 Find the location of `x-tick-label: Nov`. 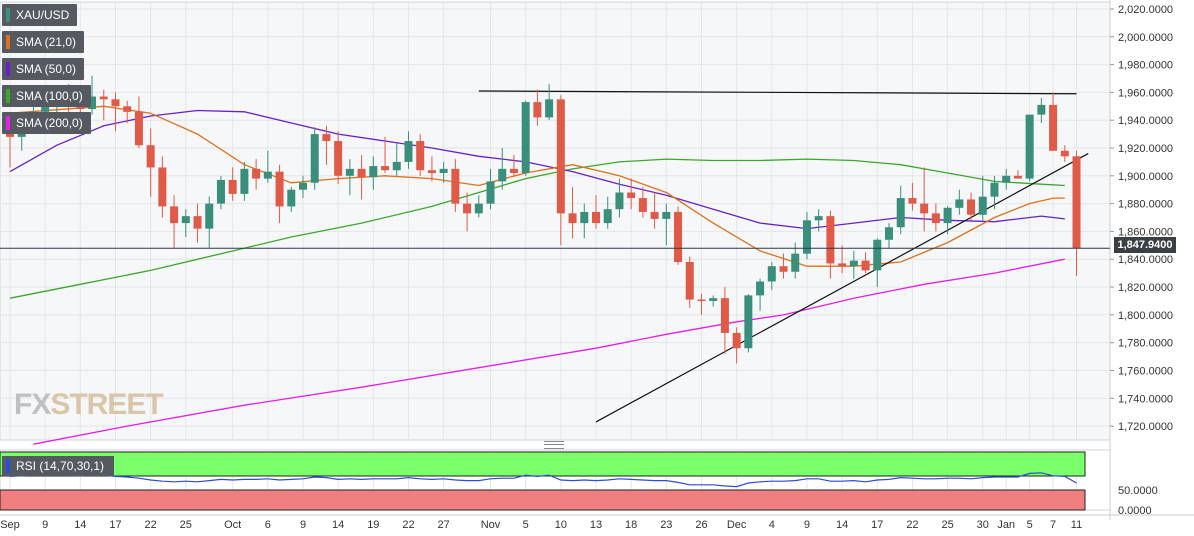

x-tick-label: Nov is located at coordinates (491, 525).